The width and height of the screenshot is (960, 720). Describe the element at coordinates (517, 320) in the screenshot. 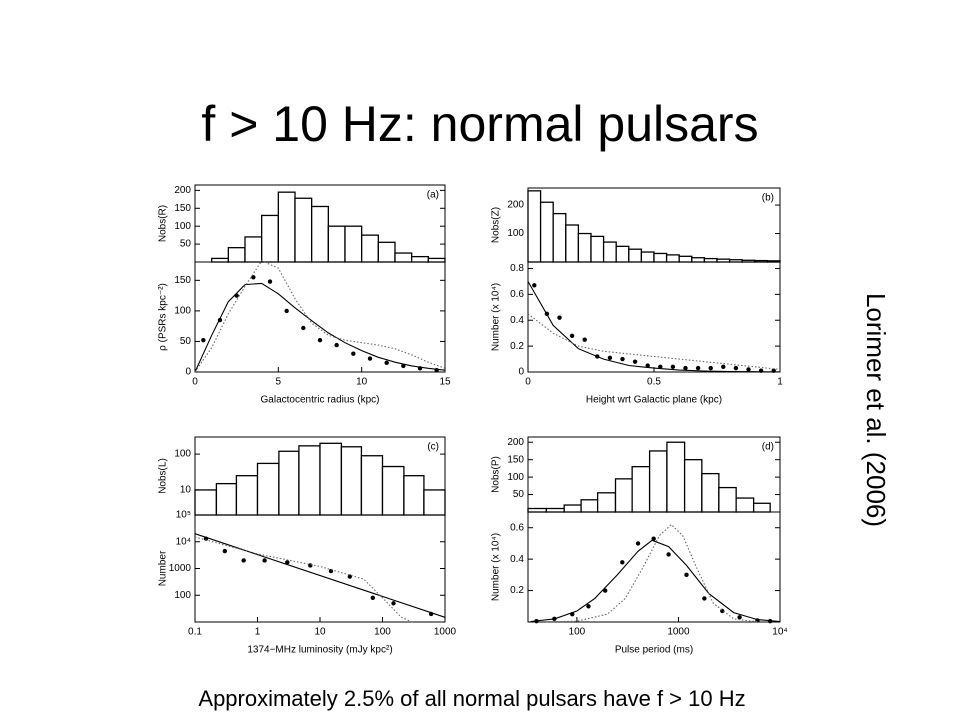

I see `y-tick-label: 0.4` at that location.